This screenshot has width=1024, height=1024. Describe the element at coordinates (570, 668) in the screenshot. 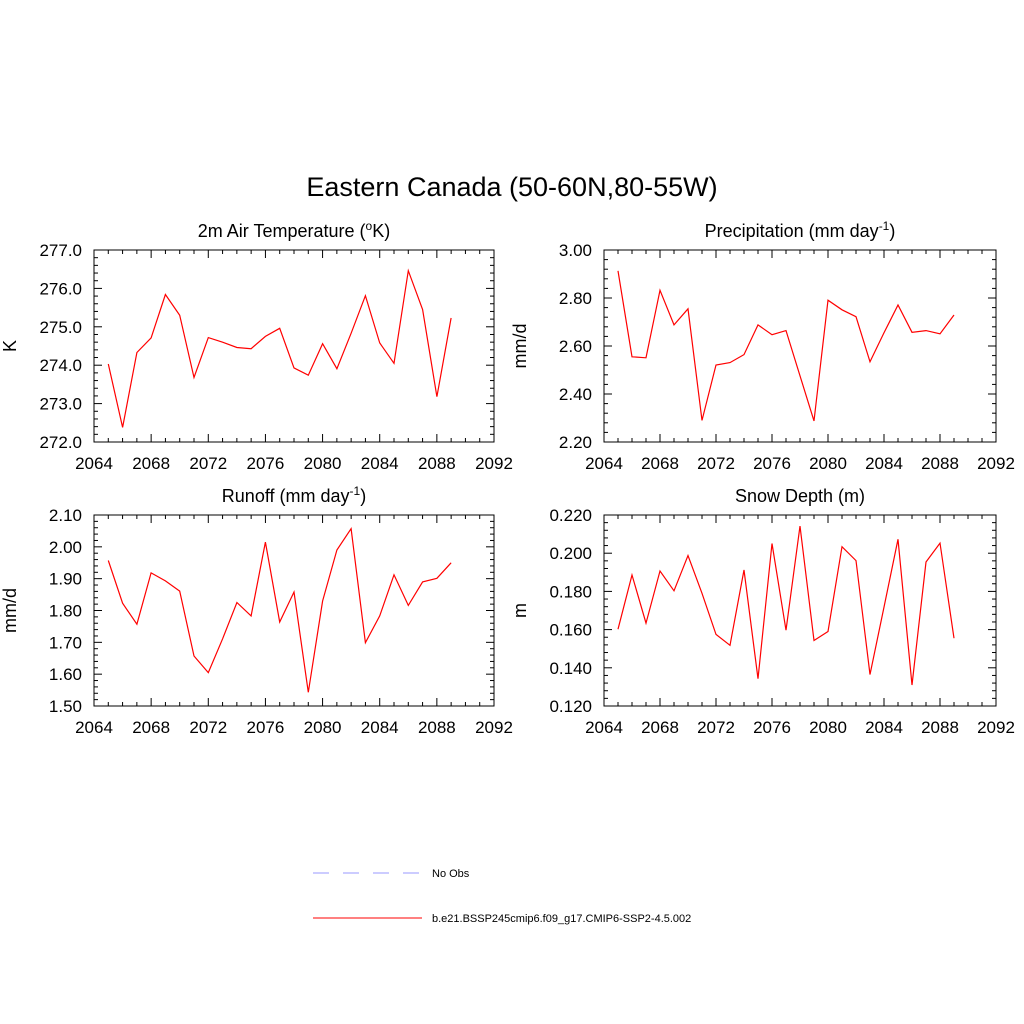

I see `y-tick-label: 0.140` at that location.